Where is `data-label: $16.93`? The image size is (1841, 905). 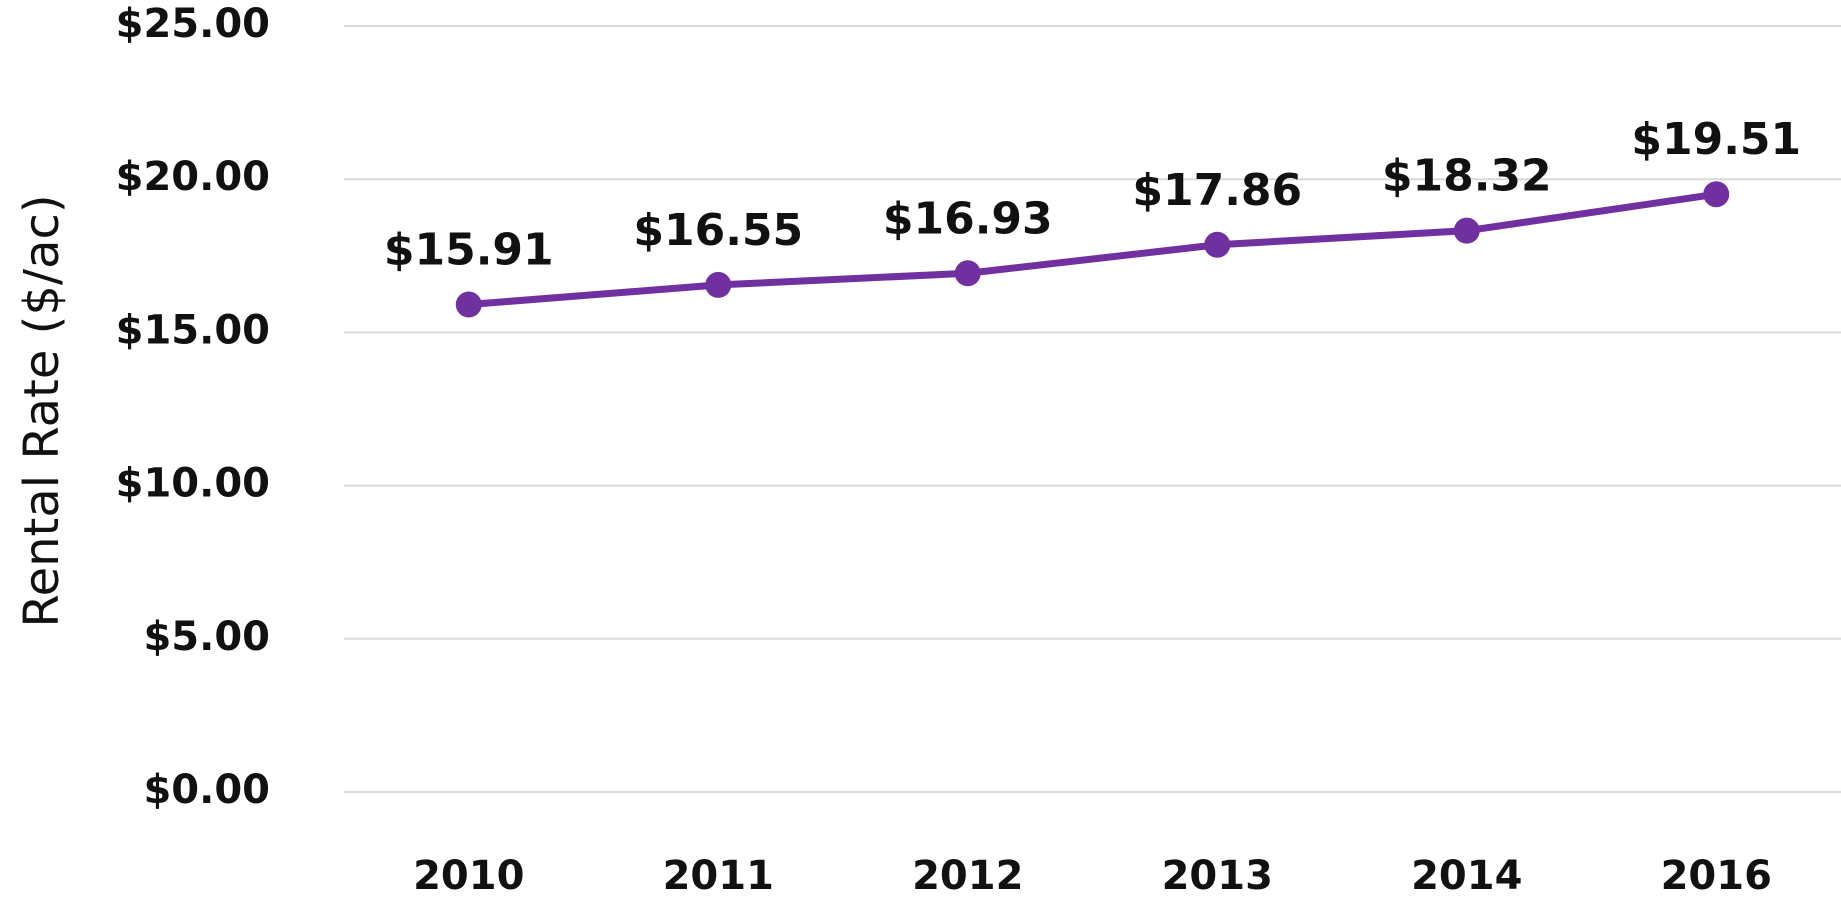 data-label: $16.93 is located at coordinates (968, 218).